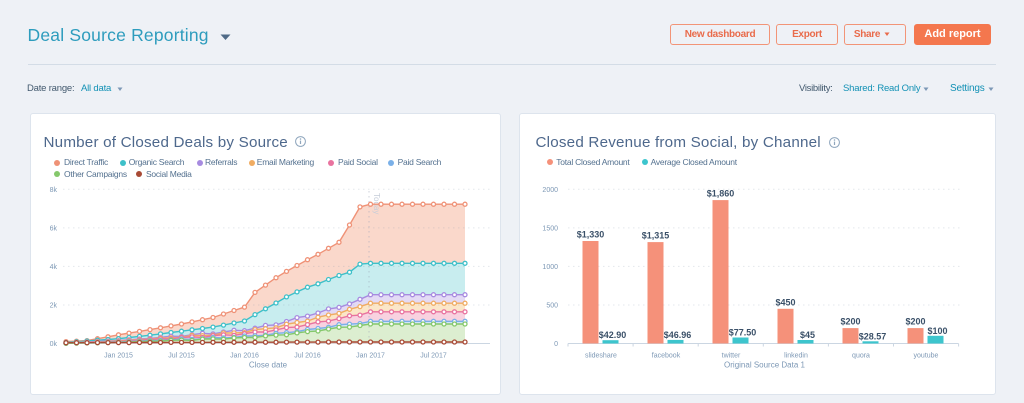 The width and height of the screenshot is (1024, 403). What do you see at coordinates (721, 194) in the screenshot?
I see `svg-text: $1,860` at bounding box center [721, 194].